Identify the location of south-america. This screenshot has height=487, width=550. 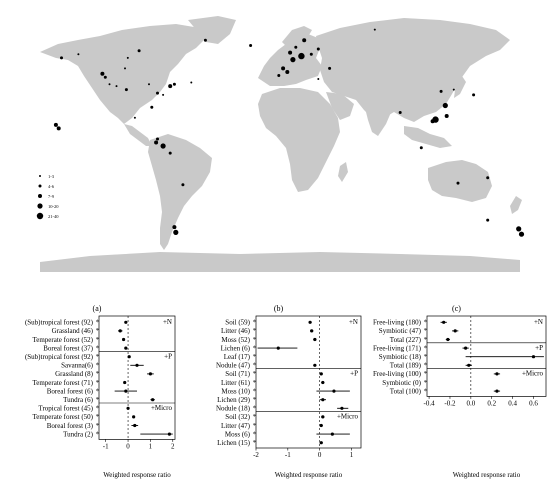
(180, 192).